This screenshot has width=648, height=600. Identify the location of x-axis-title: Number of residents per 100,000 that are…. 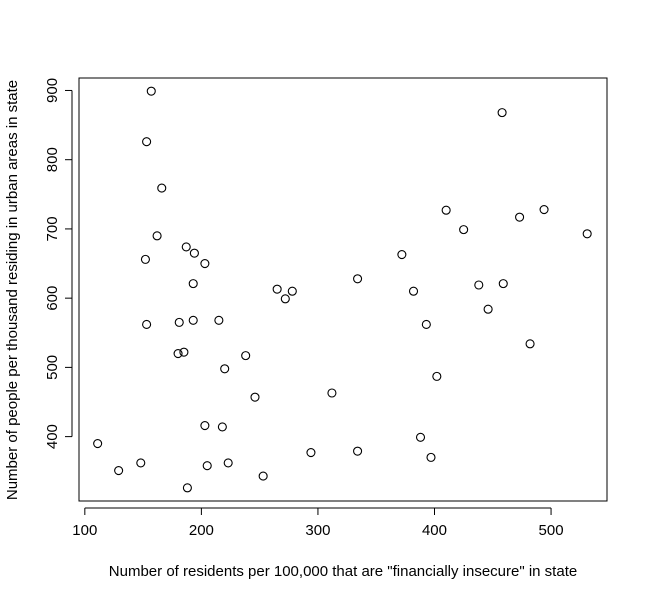
(343, 571).